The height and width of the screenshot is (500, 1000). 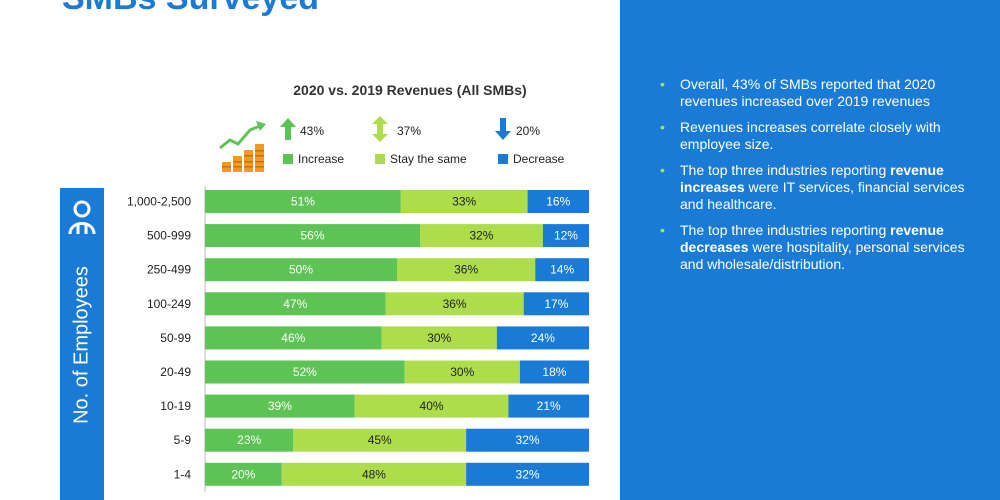 What do you see at coordinates (503, 129) in the screenshot?
I see `arrow-down-icon` at bounding box center [503, 129].